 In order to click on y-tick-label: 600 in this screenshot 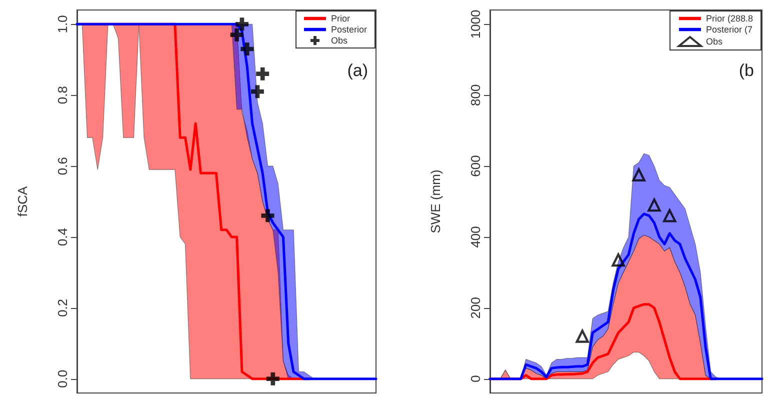, I will do `click(475, 166)`.